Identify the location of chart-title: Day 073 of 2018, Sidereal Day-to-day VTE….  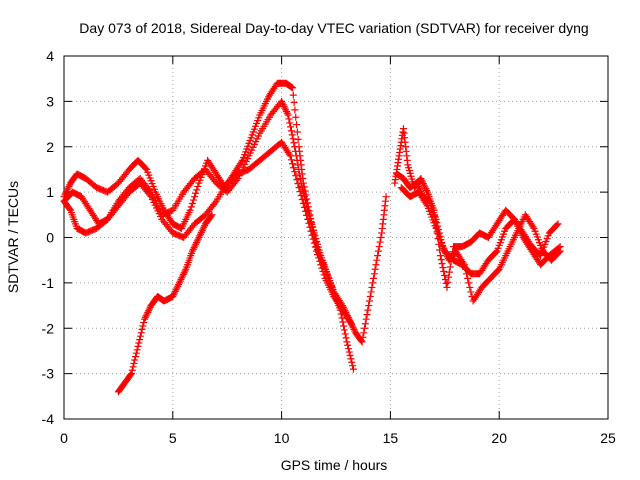
(333, 28).